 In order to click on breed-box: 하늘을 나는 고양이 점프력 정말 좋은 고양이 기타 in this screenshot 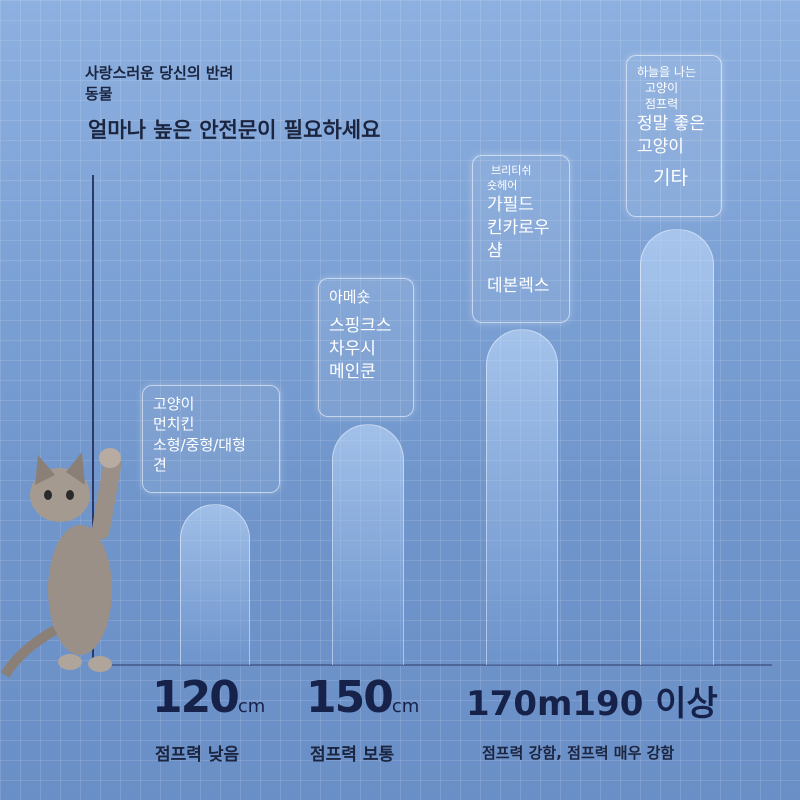, I will do `click(674, 136)`.